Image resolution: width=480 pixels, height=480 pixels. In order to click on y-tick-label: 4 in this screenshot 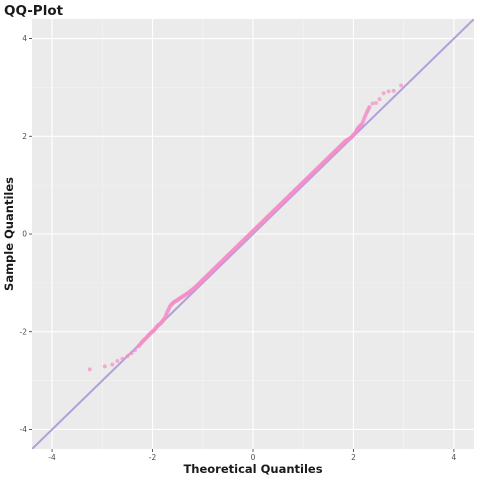, I will do `click(24, 38)`.